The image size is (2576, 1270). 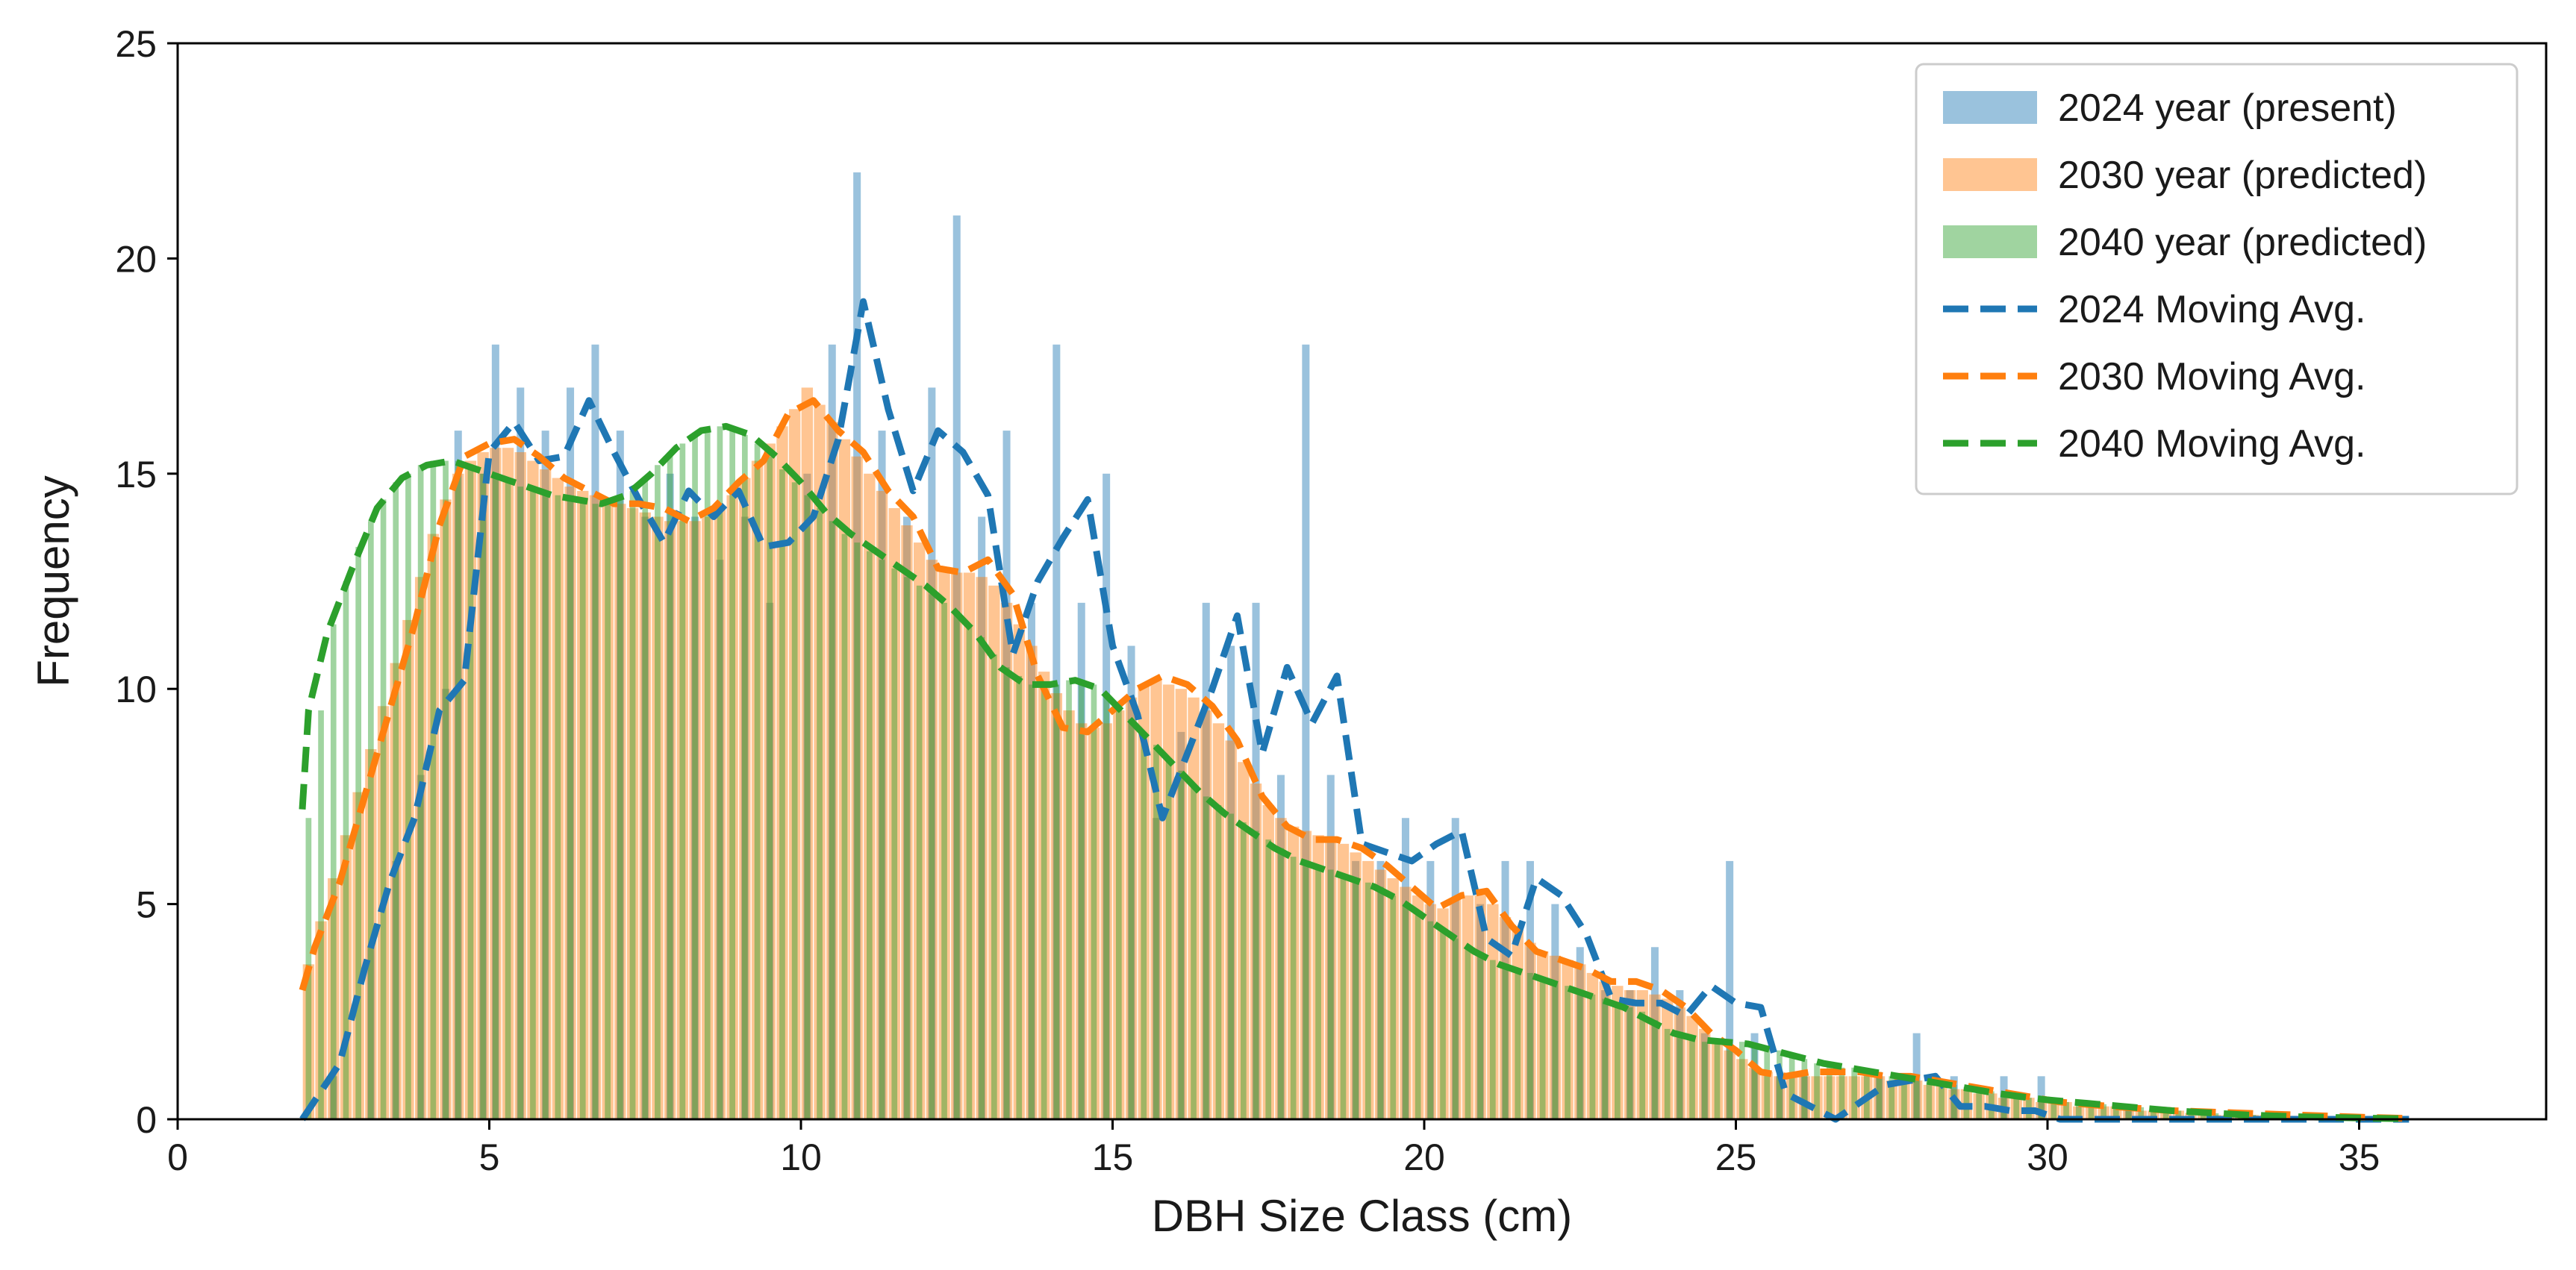 What do you see at coordinates (177, 1157) in the screenshot?
I see `x-tick-label-0: 0` at bounding box center [177, 1157].